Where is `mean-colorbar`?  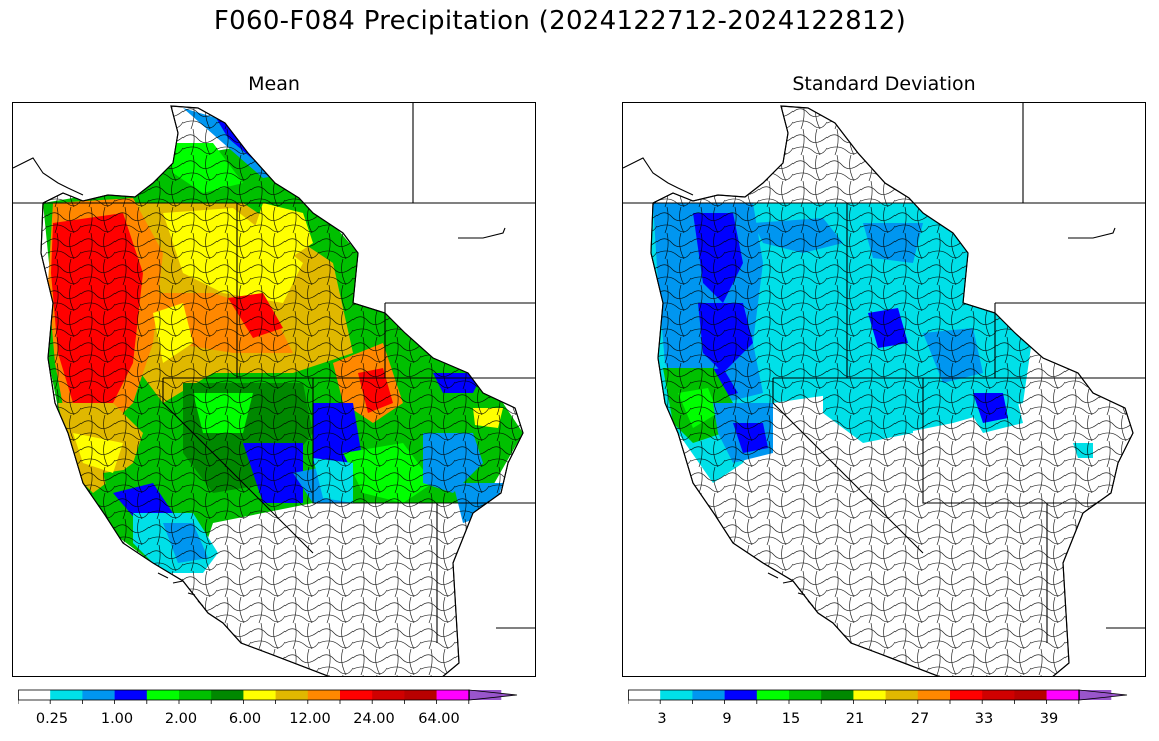 mean-colorbar is located at coordinates (268, 696).